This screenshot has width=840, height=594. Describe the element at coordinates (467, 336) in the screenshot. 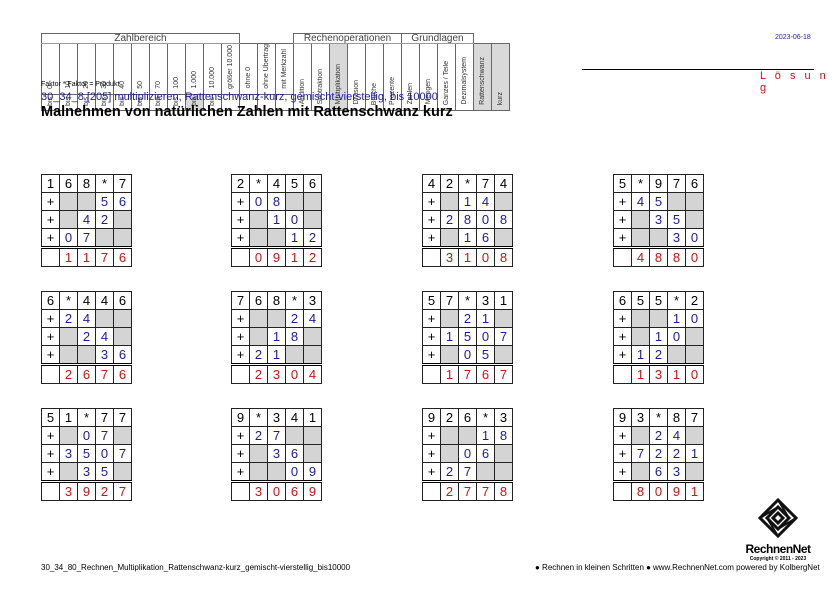

I see `partial-product-row: +1 5 0 7` at that location.